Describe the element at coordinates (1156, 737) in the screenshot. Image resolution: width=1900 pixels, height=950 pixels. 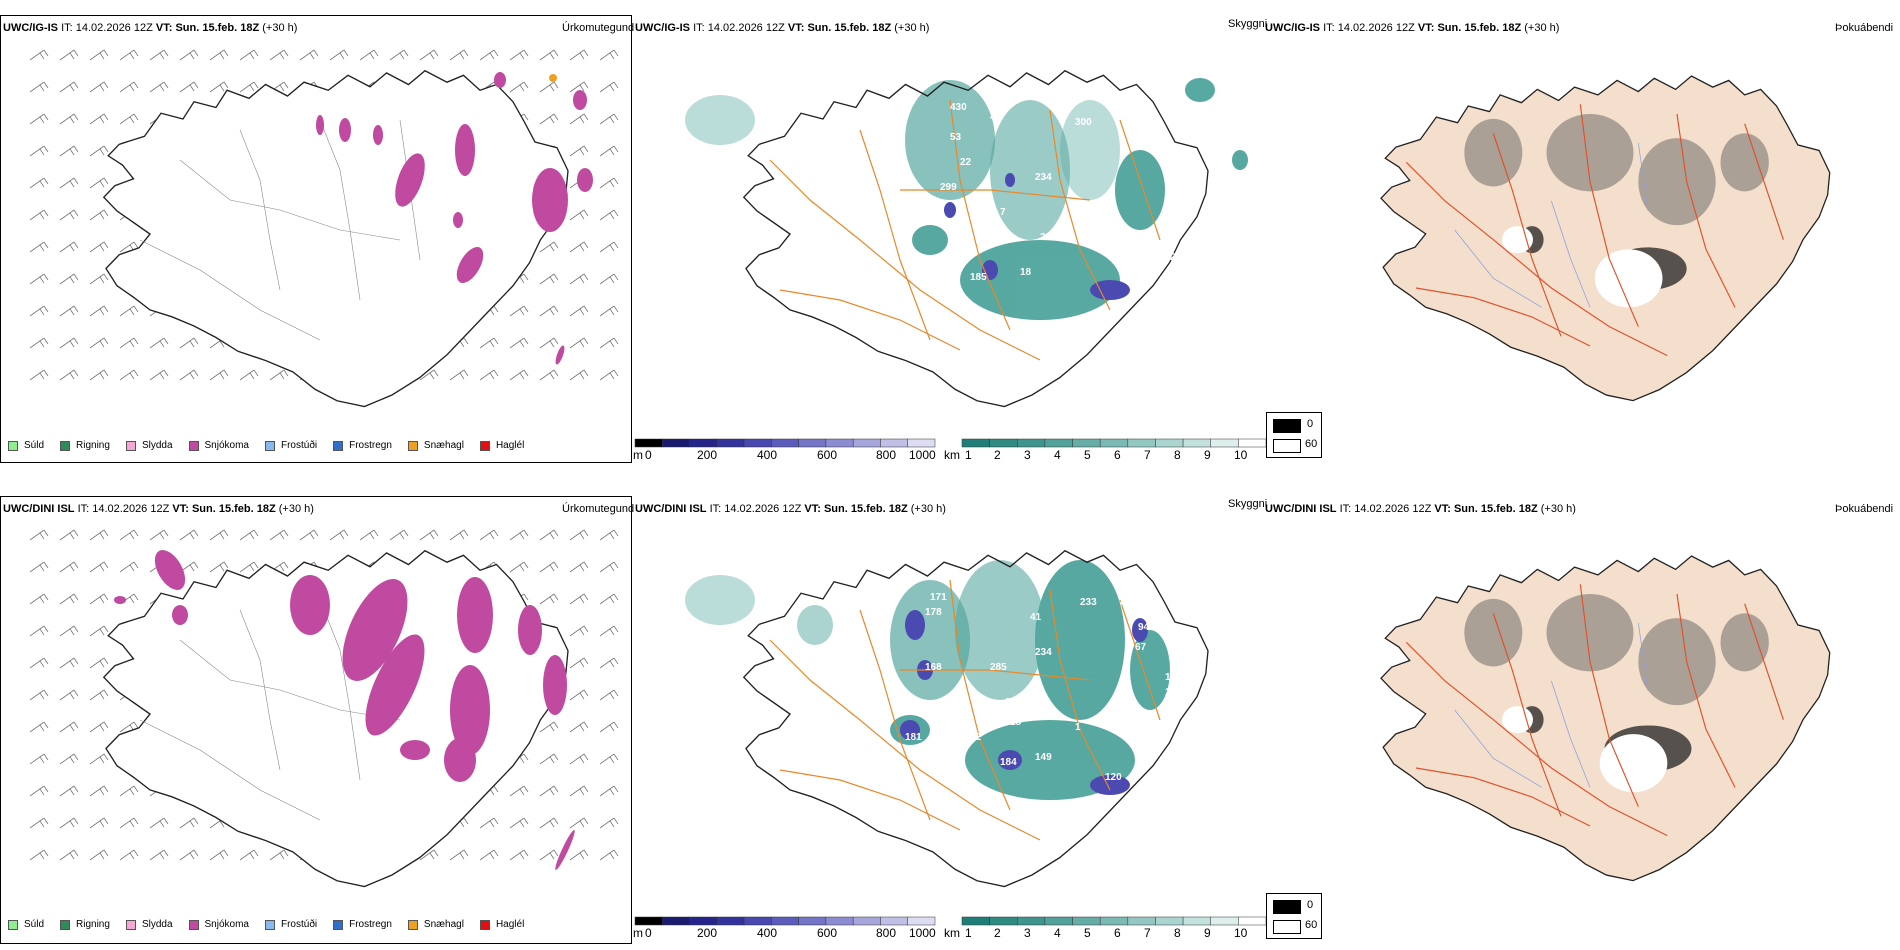
I see `cloud-base-label: 50` at that location.